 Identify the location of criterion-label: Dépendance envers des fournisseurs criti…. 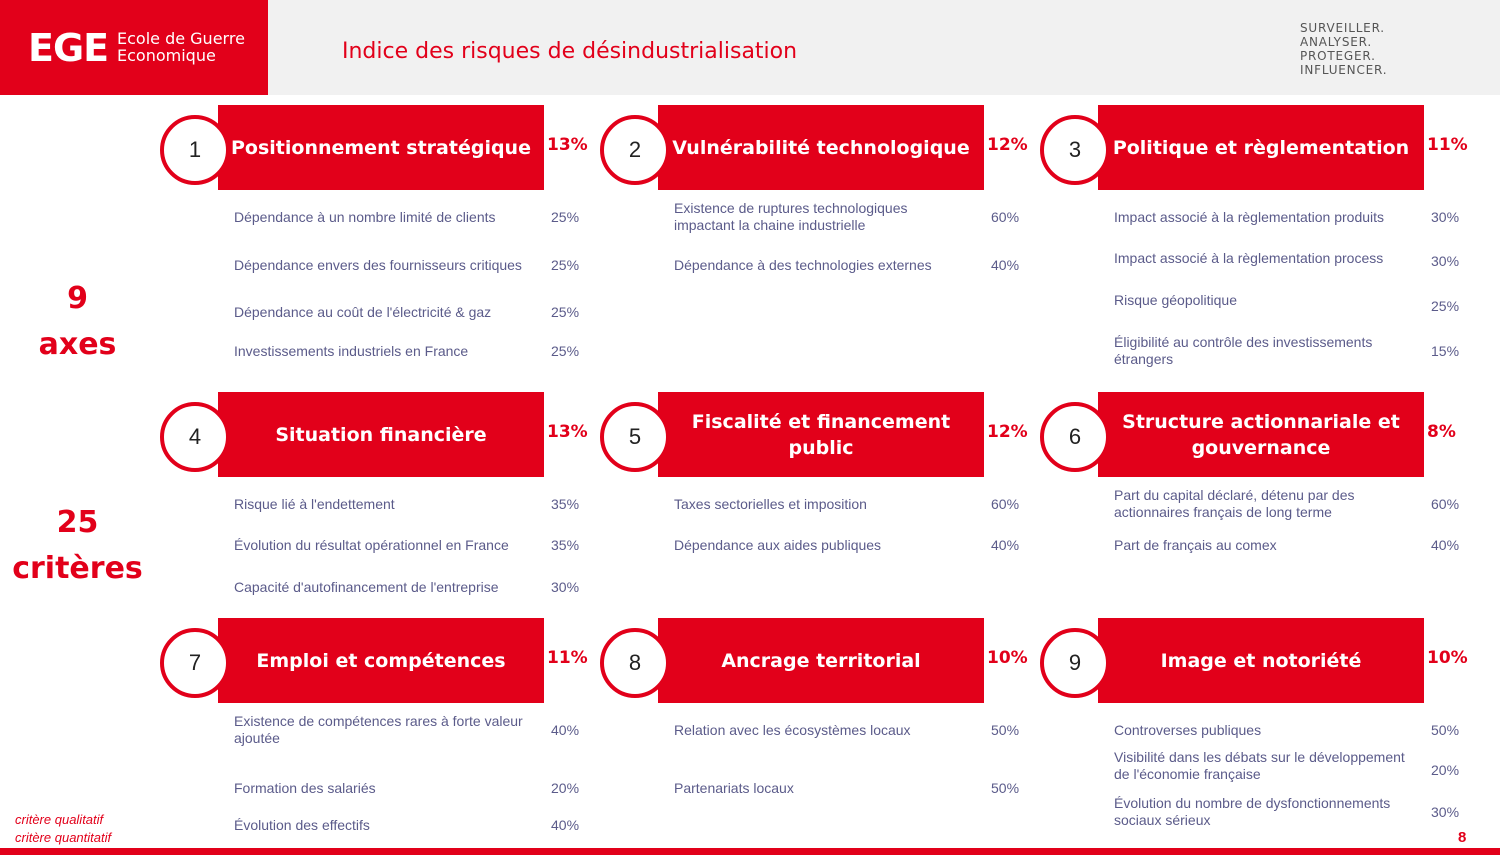
(378, 265).